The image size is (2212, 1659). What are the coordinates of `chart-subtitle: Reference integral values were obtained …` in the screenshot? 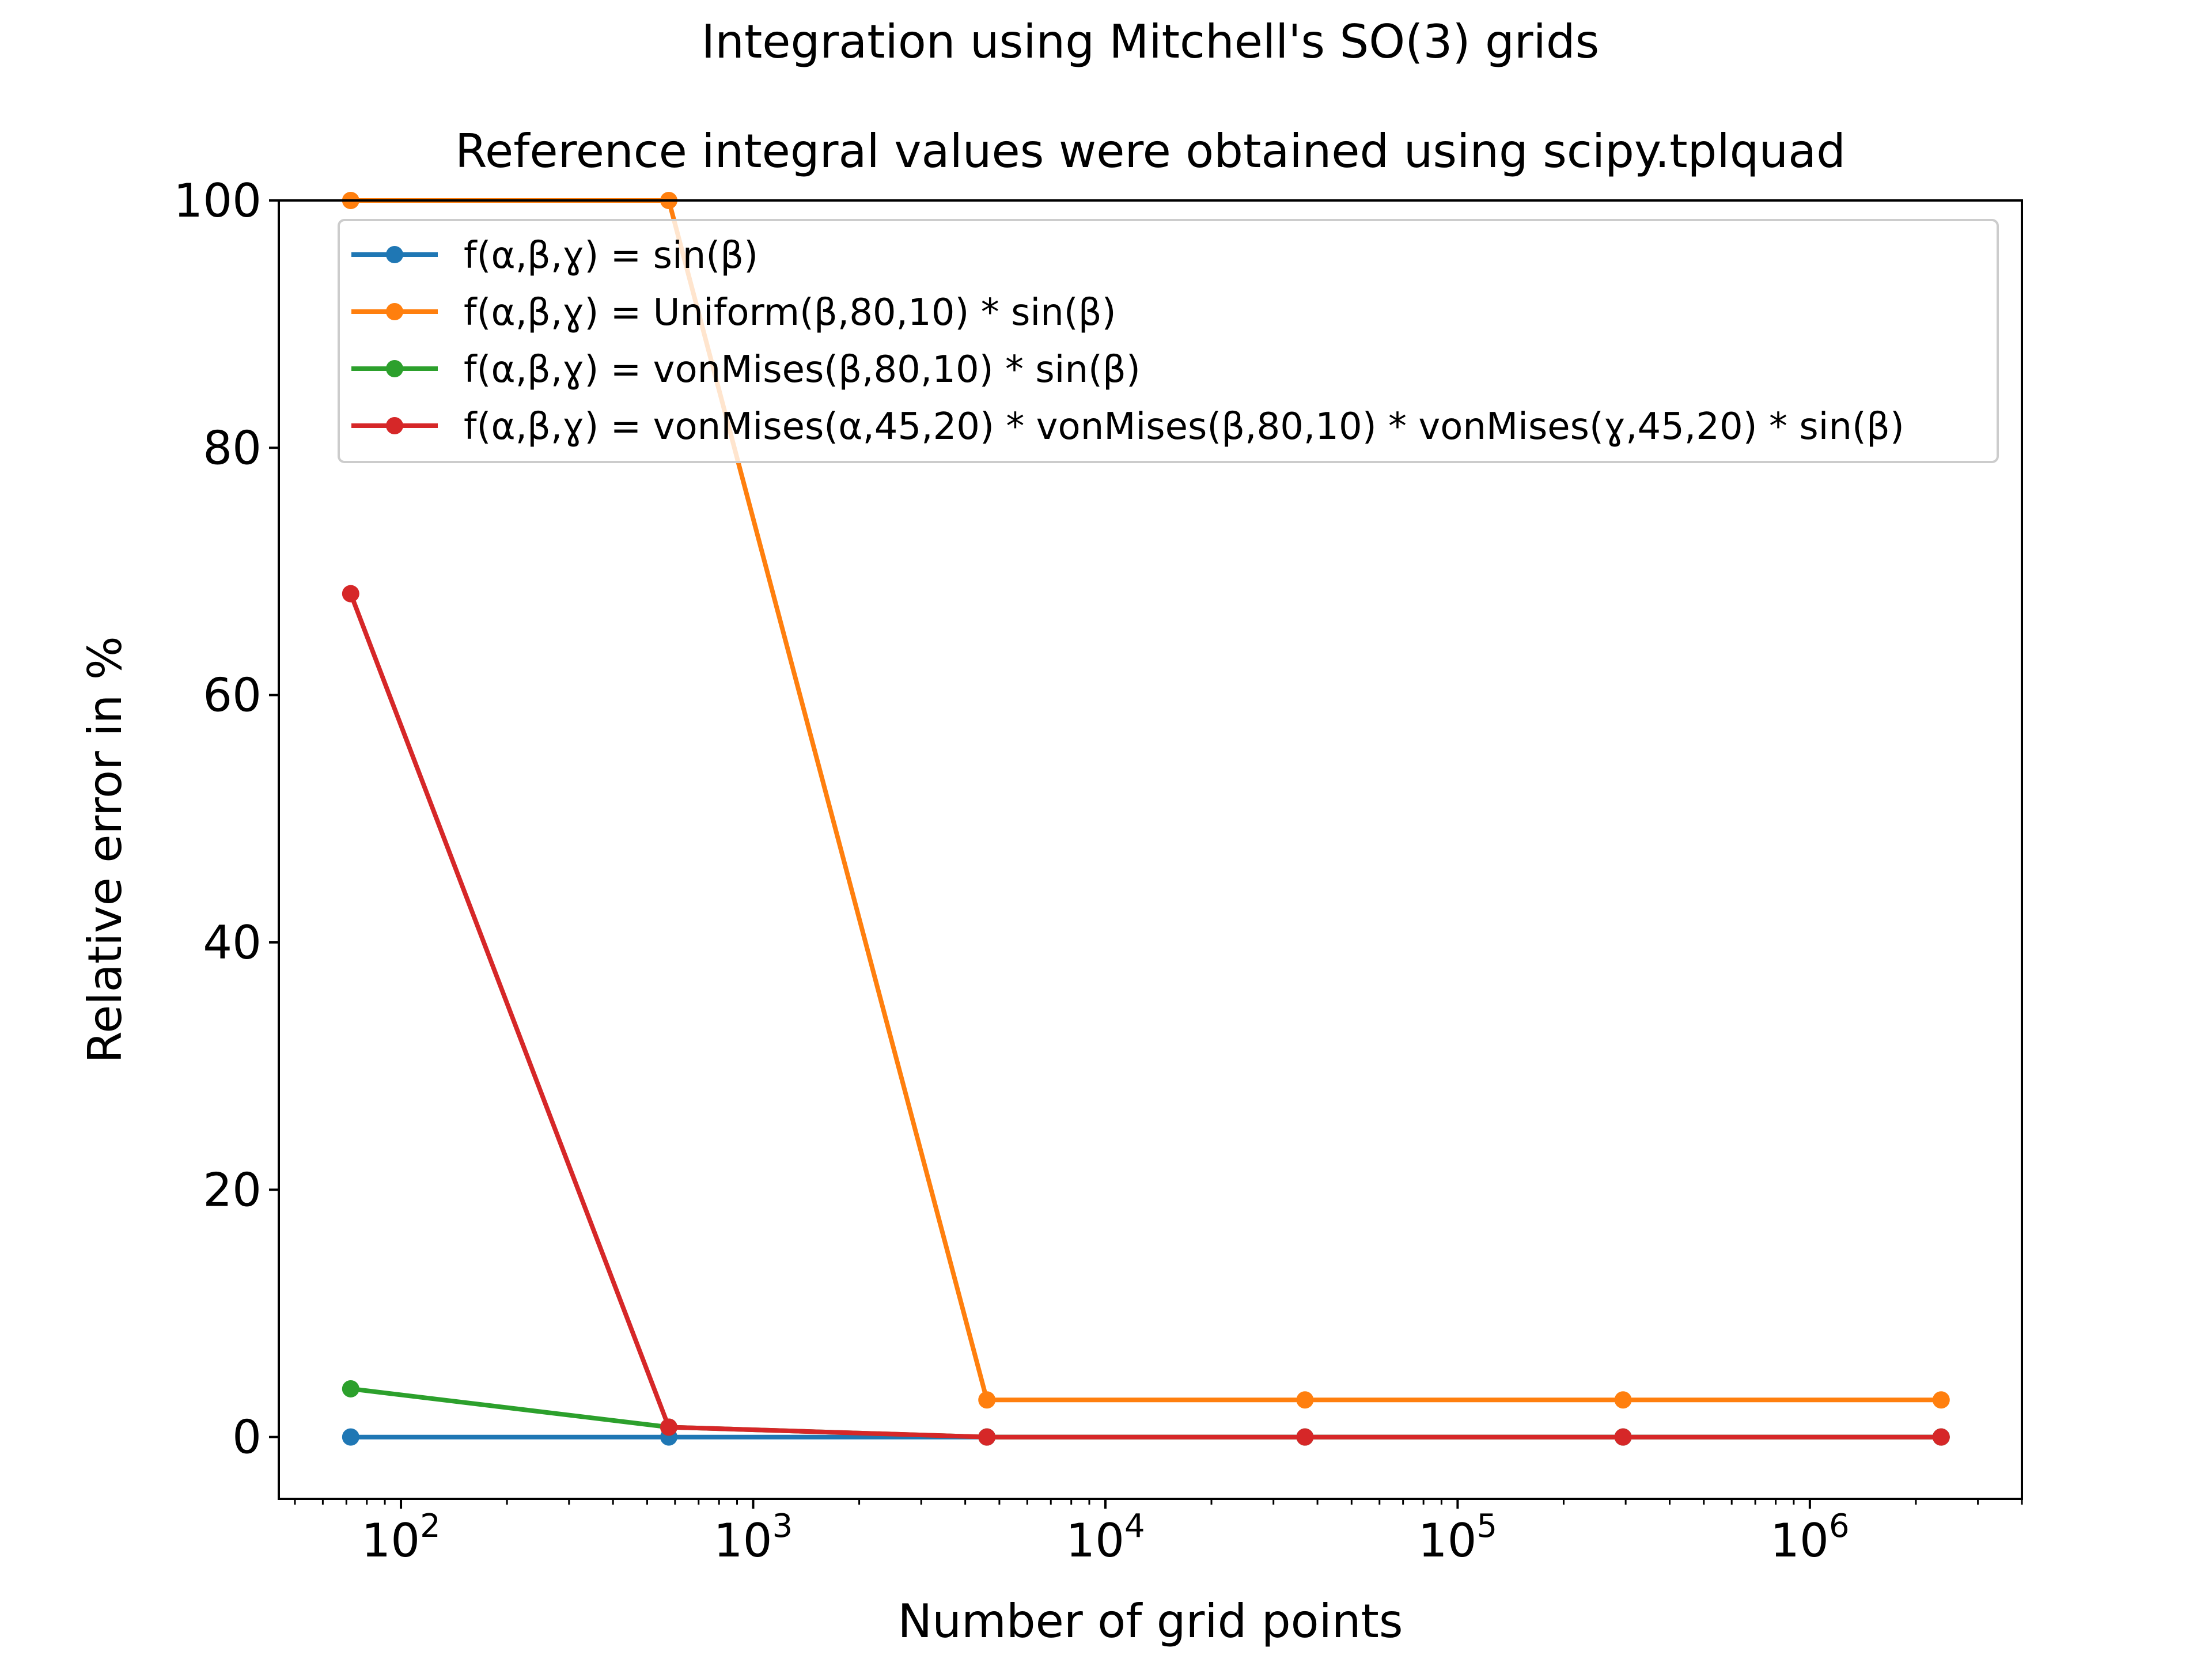 It's located at (1150, 151).